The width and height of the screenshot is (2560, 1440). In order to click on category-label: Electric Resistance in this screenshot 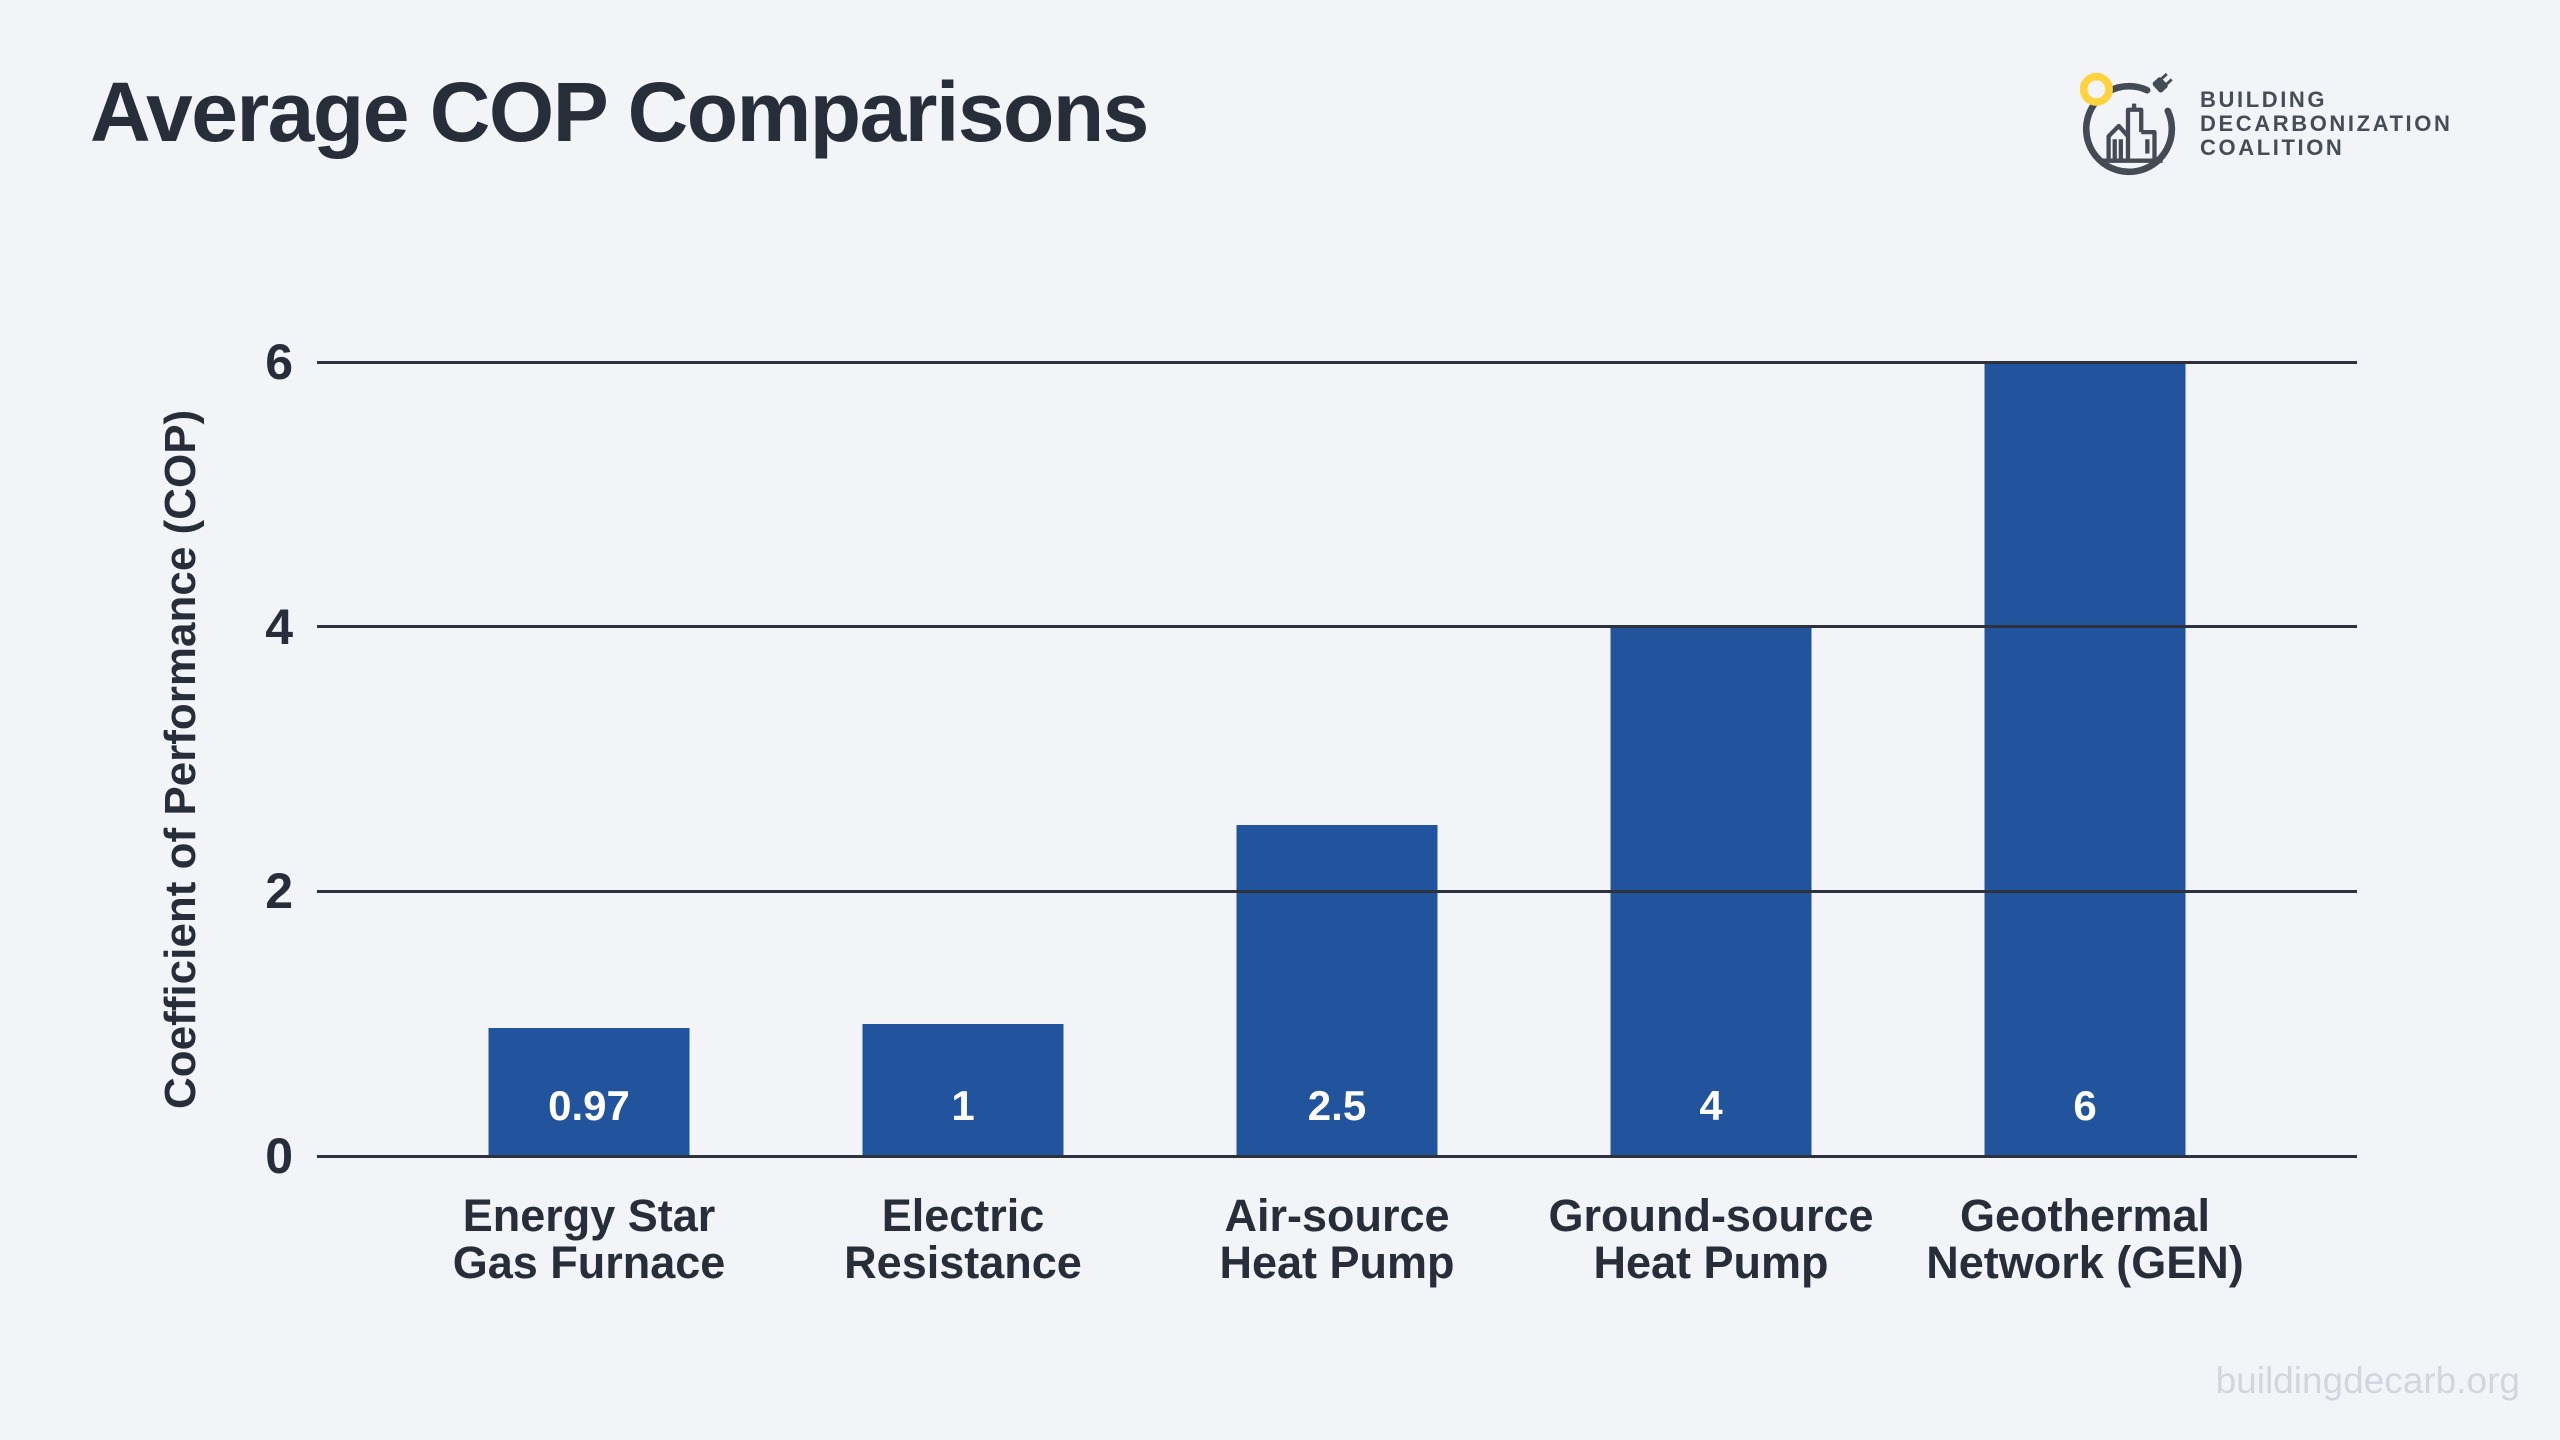, I will do `click(963, 1239)`.